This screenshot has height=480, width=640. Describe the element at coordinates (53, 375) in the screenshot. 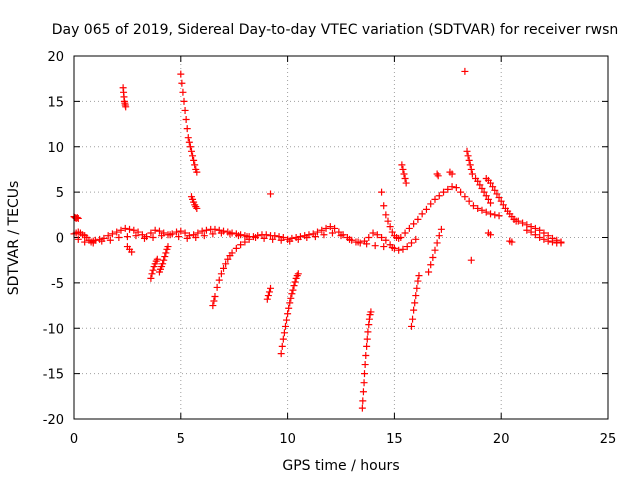

I see `y-tick-label: -15` at that location.